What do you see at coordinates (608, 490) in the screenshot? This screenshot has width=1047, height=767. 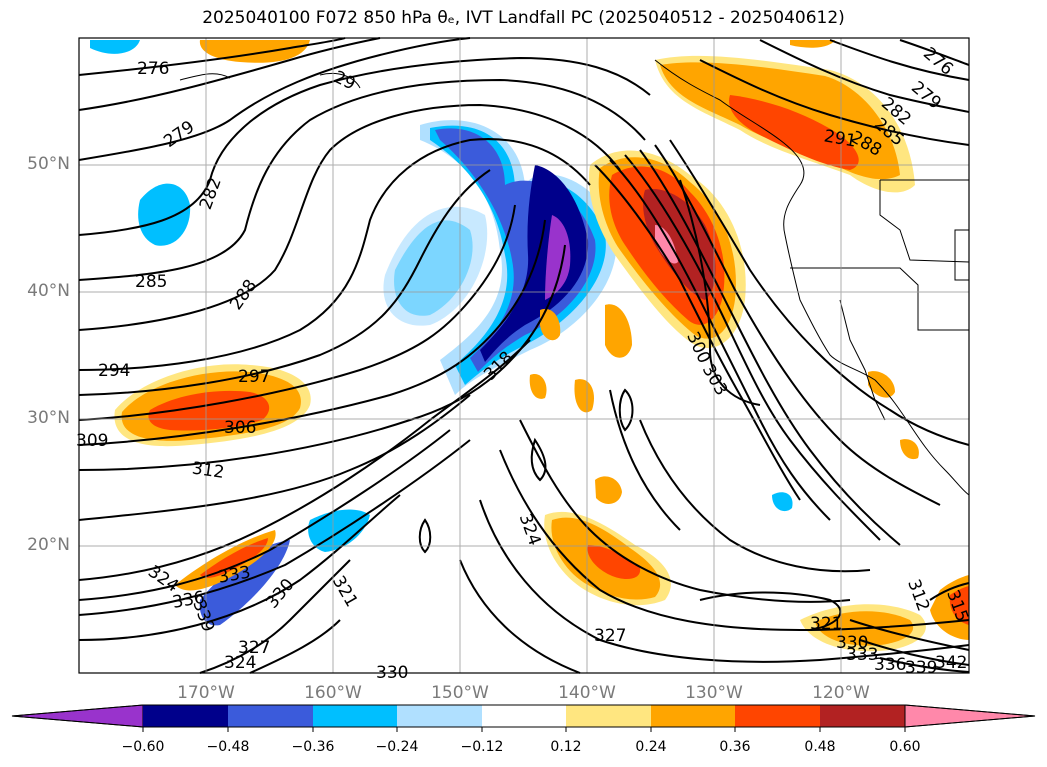 I see `pos-blob-s1` at bounding box center [608, 490].